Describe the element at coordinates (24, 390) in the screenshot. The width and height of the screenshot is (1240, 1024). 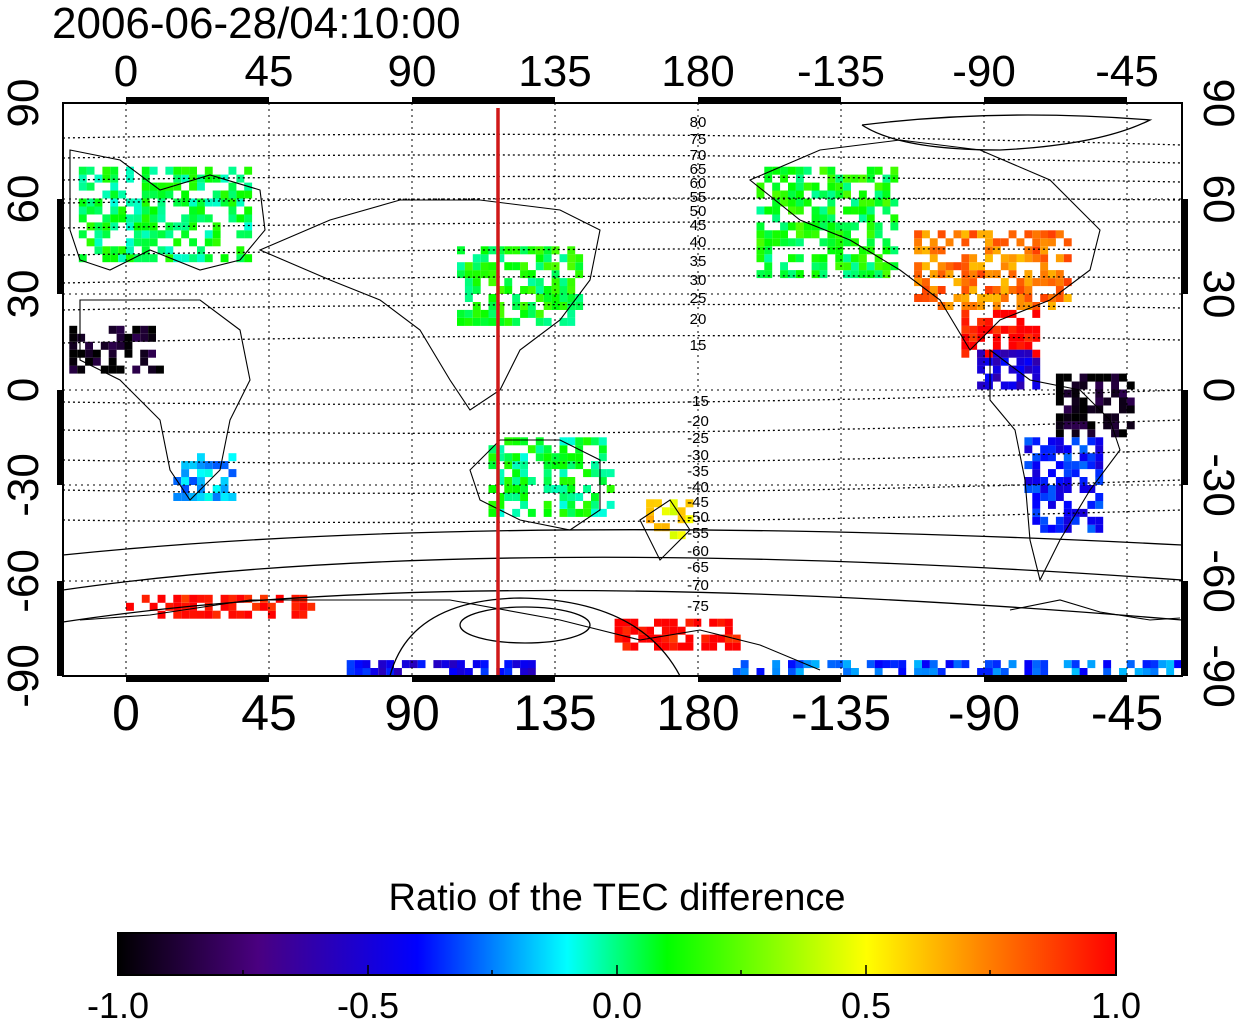
I see `left-lat-tick-label: 0` at that location.